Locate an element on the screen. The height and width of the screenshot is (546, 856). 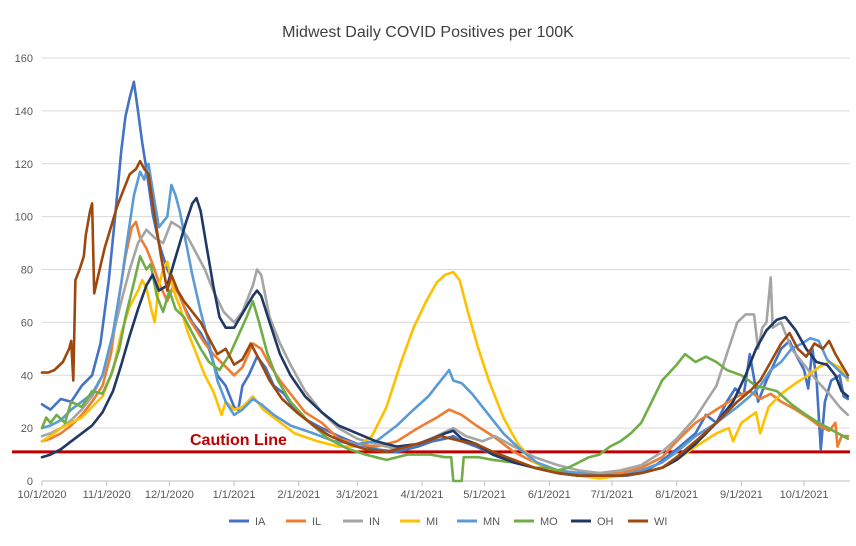
y-tick-label: 40 is located at coordinates (27, 376).